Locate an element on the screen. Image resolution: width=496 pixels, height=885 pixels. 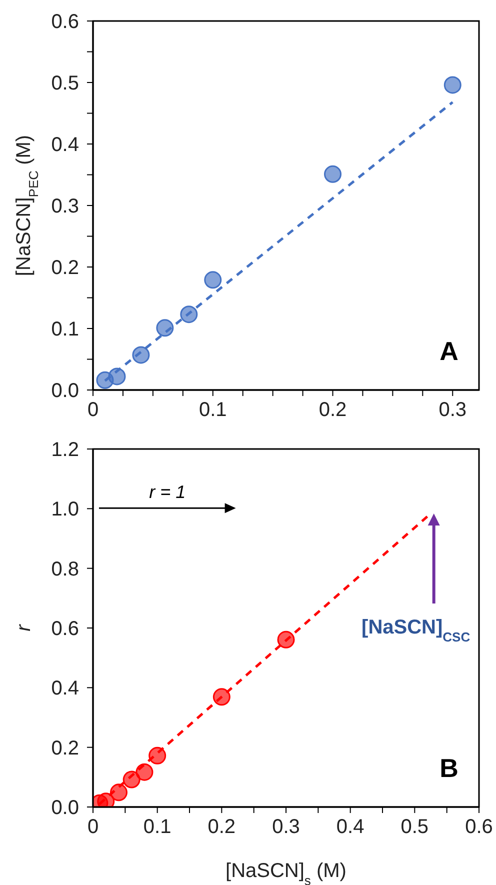
y-tick-label: 1.2 is located at coordinates (65, 450).